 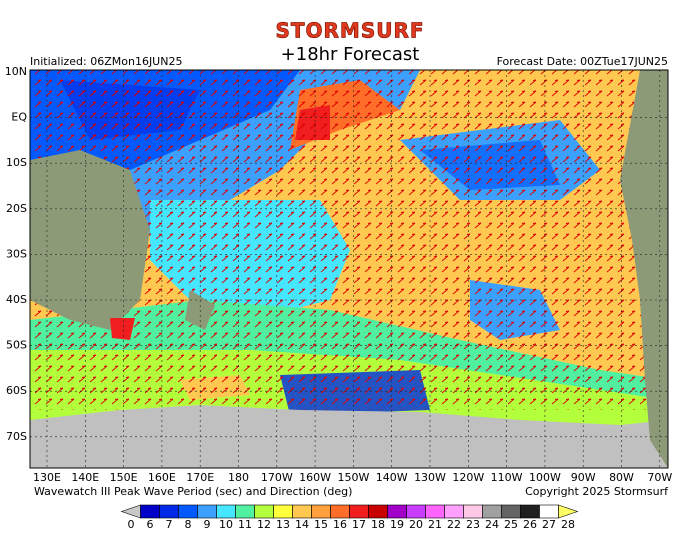 I want to click on colorbar-label: 28, so click(x=568, y=524).